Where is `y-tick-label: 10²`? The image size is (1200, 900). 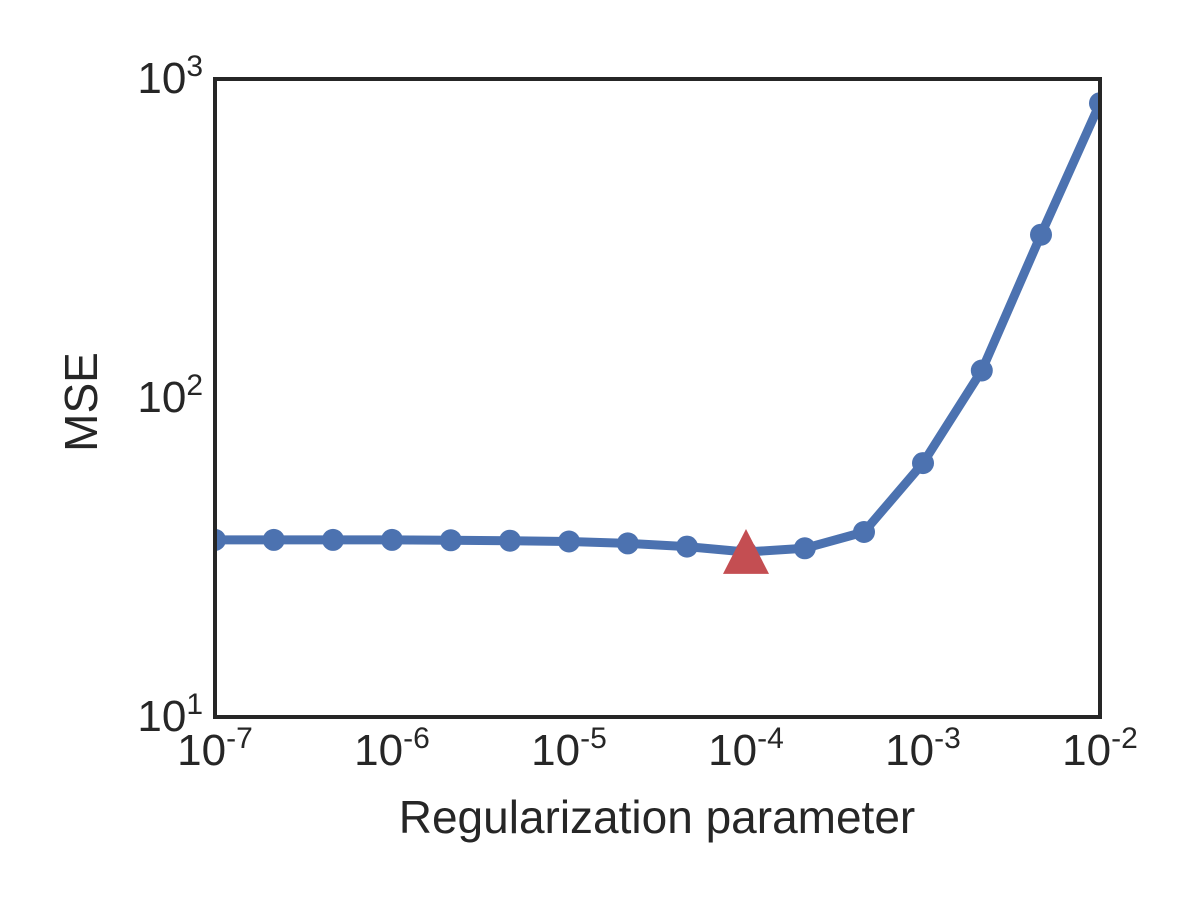 y-tick-label: 10² is located at coordinates (170, 395).